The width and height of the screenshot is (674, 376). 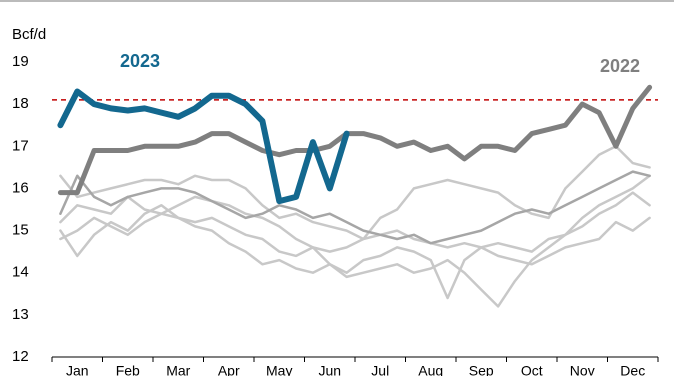 What do you see at coordinates (140, 61) in the screenshot?
I see `series-label: 2023` at bounding box center [140, 61].